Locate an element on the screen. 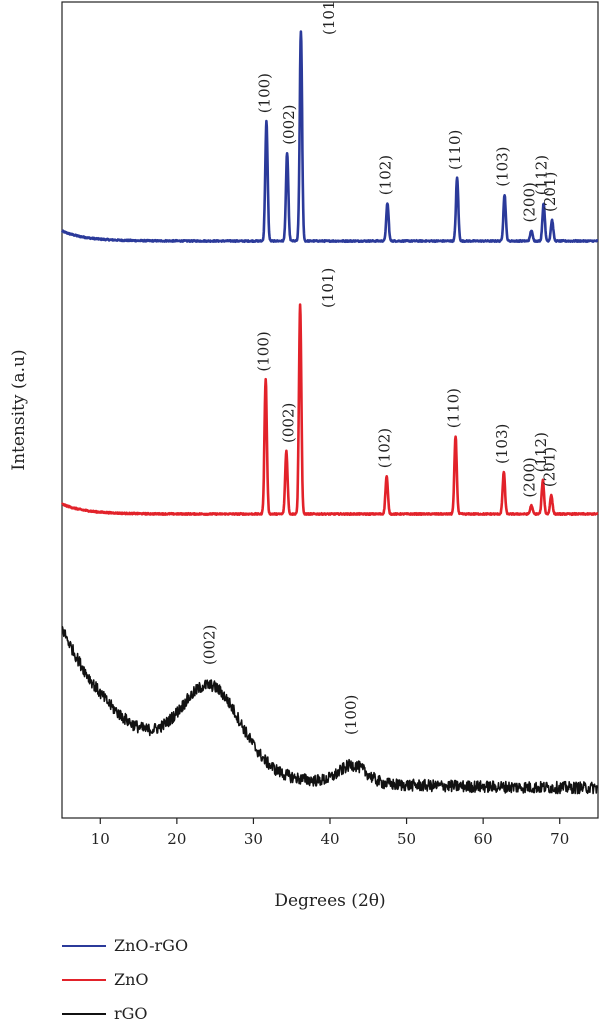 This screenshot has width=600, height=1027. x-axis-ticks: 10 20 30 40 50 60 70 is located at coordinates (330, 833).